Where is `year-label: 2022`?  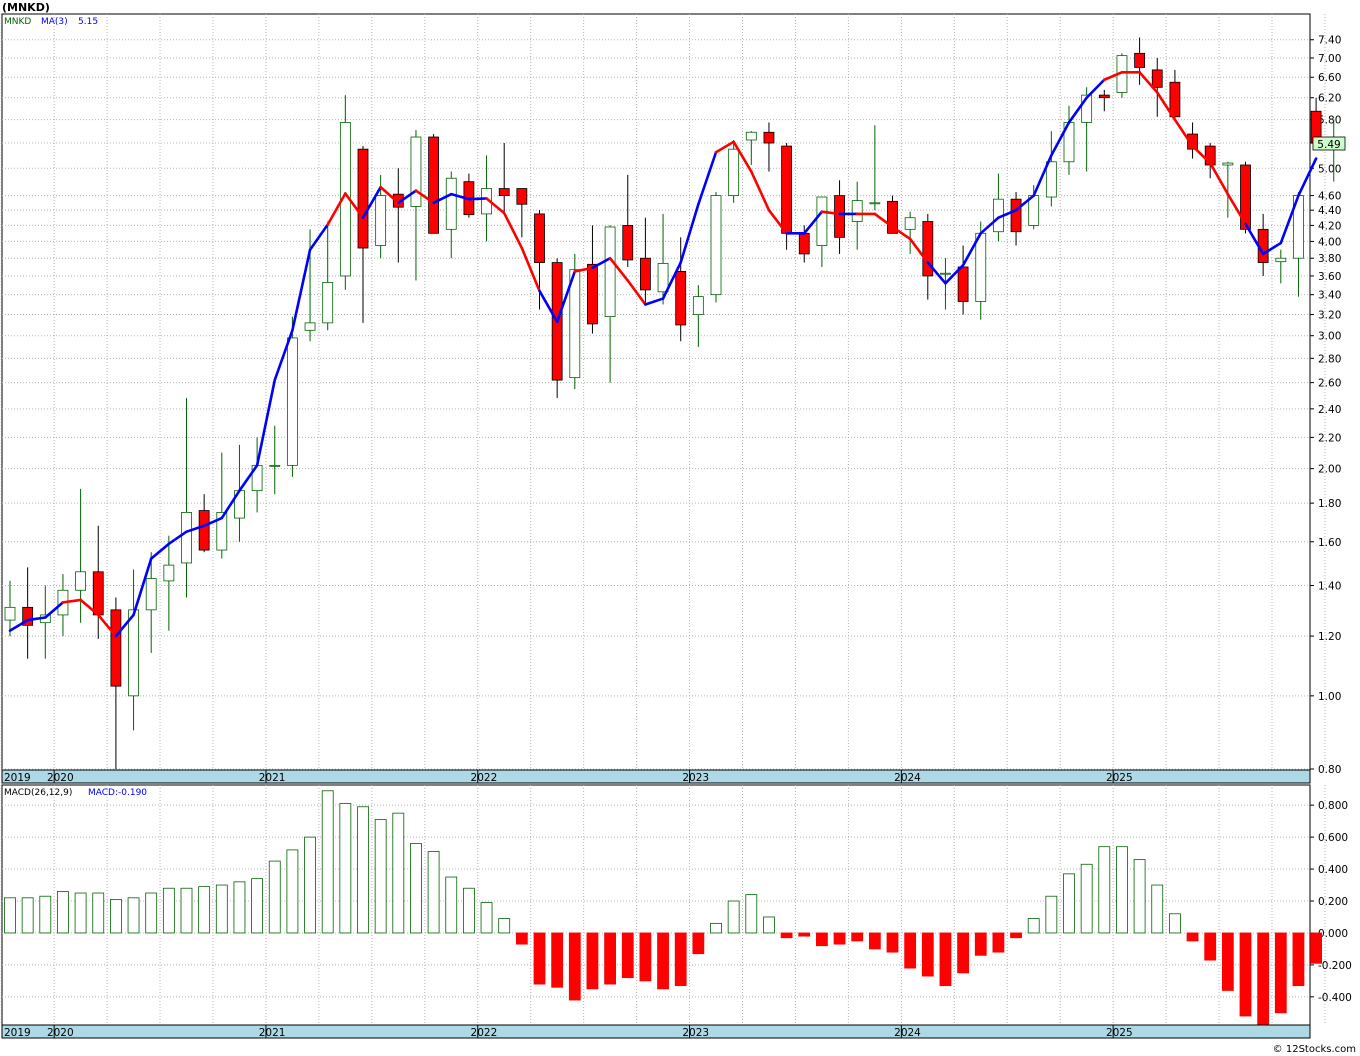 year-label: 2022 is located at coordinates (484, 778).